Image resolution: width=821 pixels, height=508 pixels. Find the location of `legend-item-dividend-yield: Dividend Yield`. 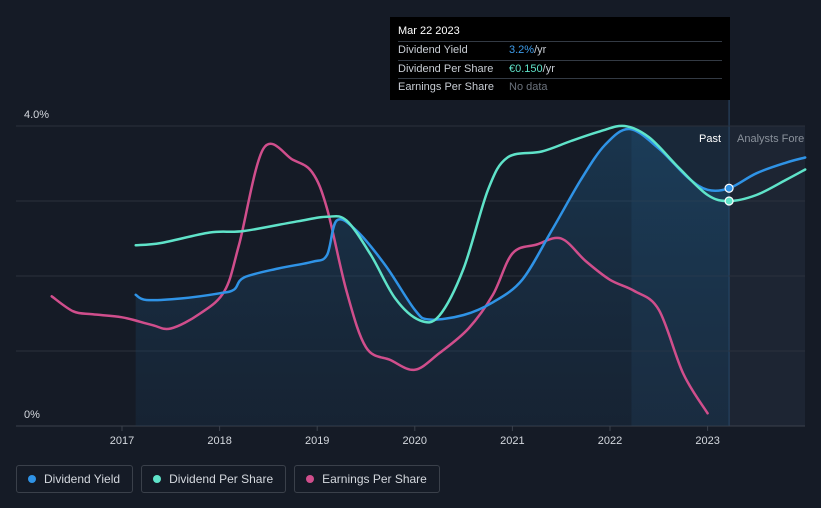

legend-item-dividend-yield: Dividend Yield is located at coordinates (75, 479).